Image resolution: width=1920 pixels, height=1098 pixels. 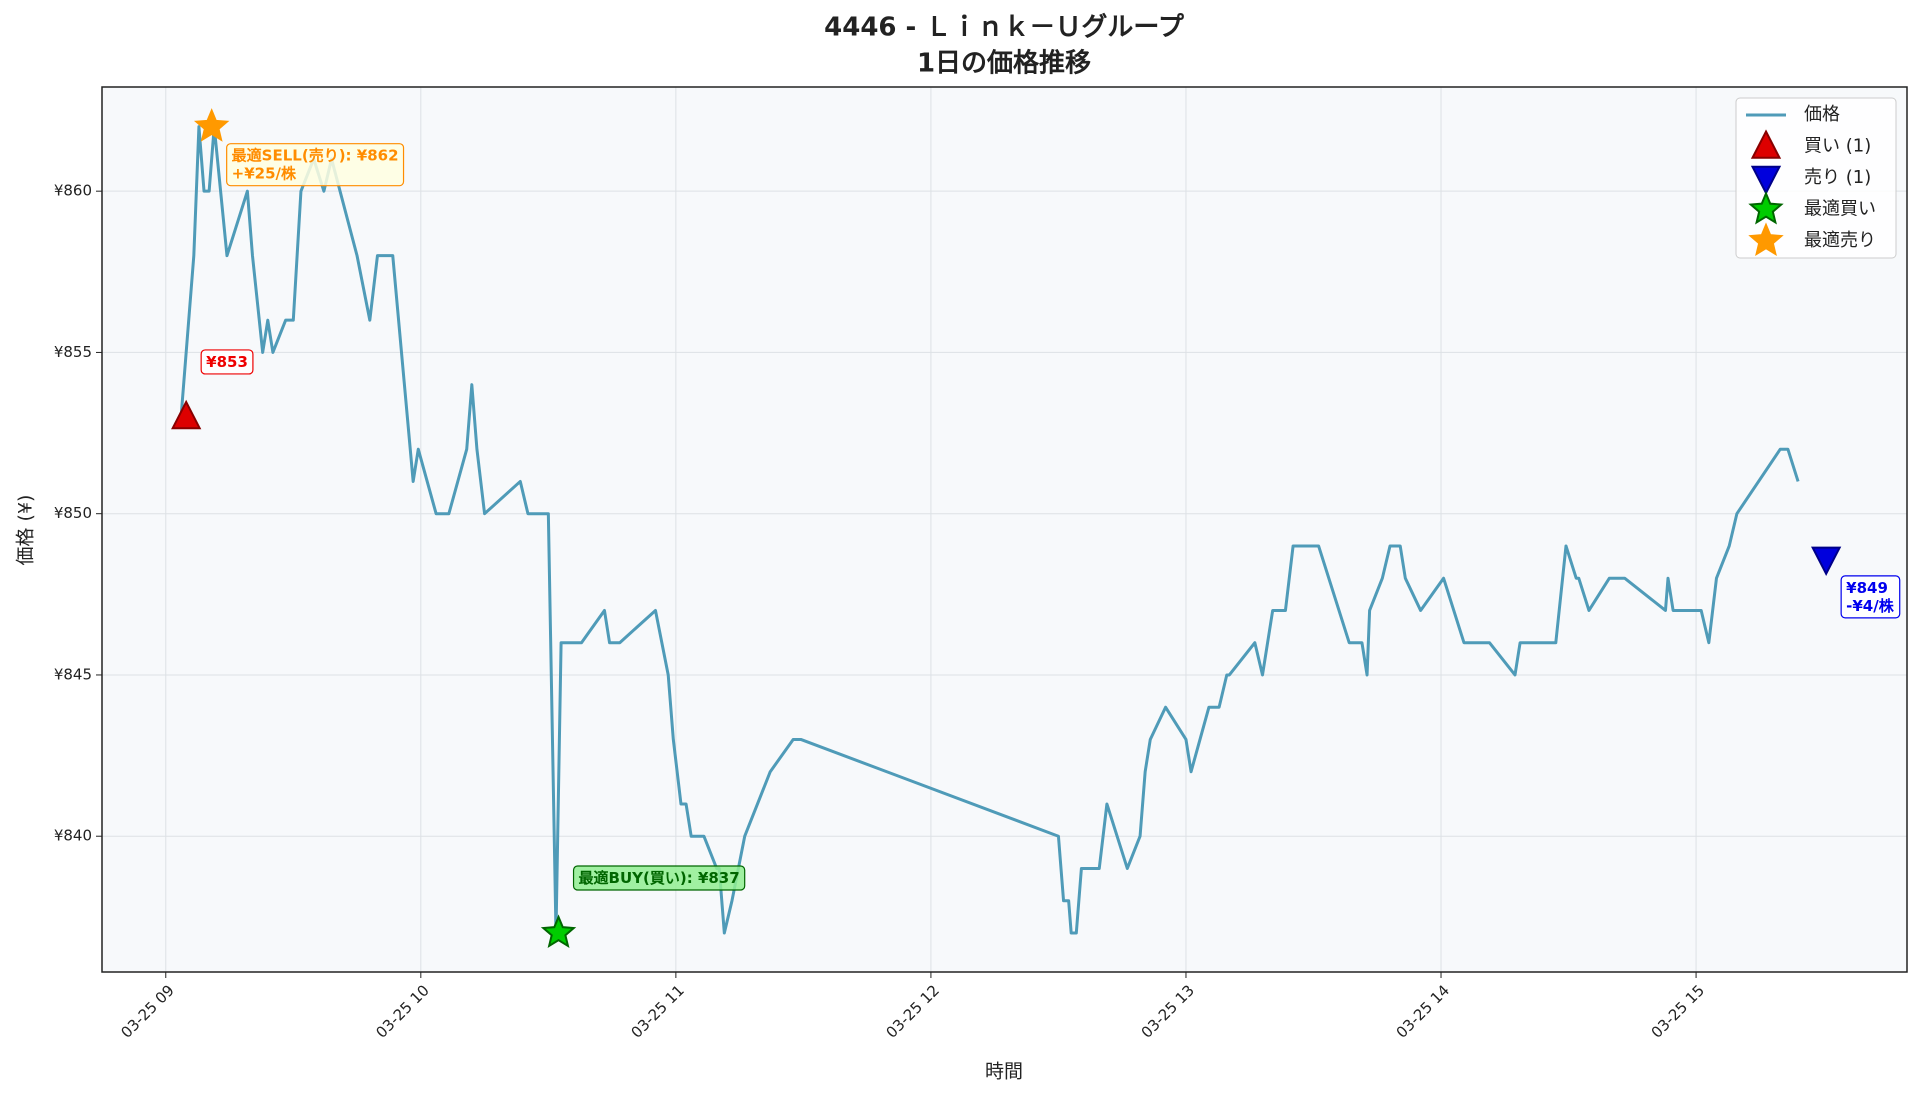 I want to click on annotation-line: +¥25/株, so click(x=264, y=174).